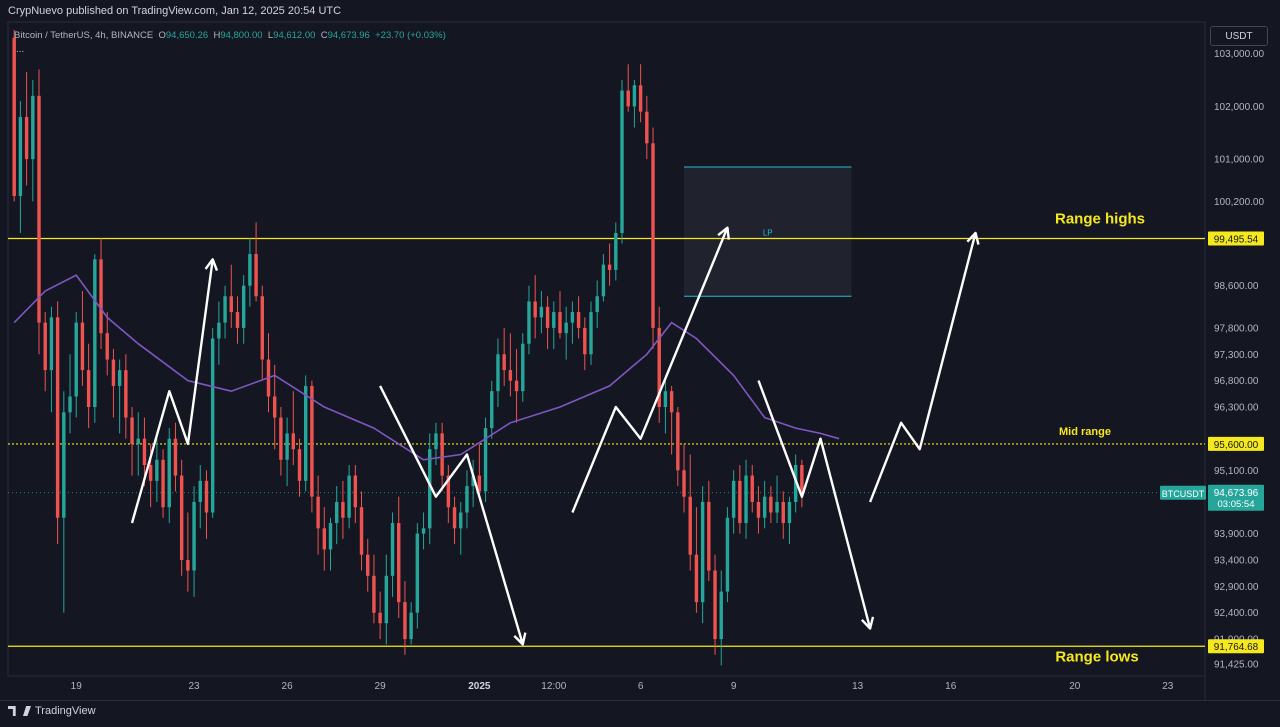 Image resolution: width=1280 pixels, height=727 pixels. I want to click on x-tick-label: 26, so click(288, 686).